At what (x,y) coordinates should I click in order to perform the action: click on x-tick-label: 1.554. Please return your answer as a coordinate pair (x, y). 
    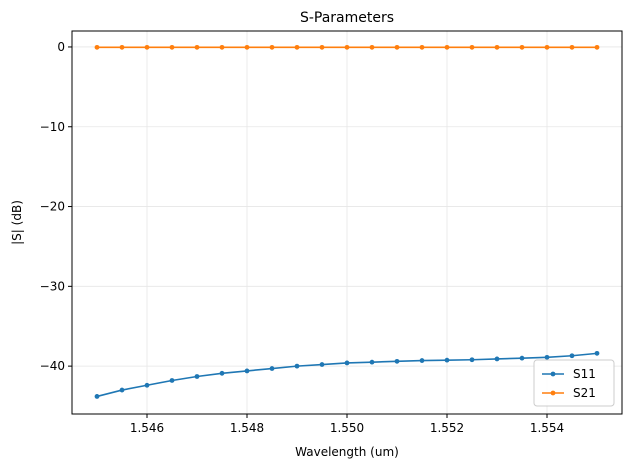
    Looking at the image, I should click on (547, 428).